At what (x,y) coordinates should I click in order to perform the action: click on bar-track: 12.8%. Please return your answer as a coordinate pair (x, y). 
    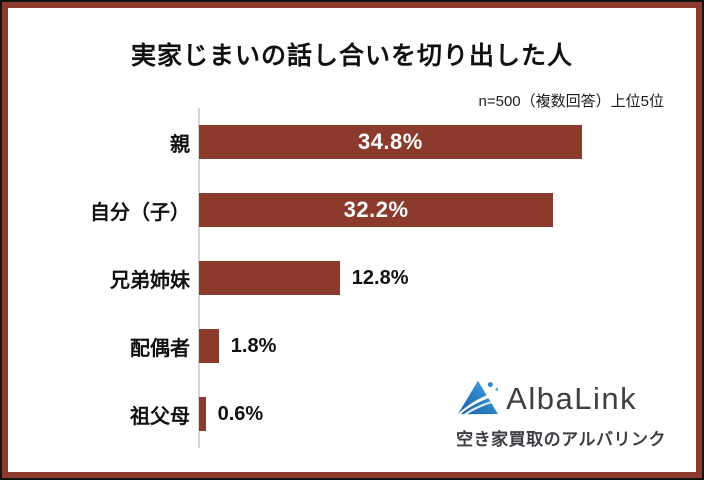
    Looking at the image, I should click on (419, 278).